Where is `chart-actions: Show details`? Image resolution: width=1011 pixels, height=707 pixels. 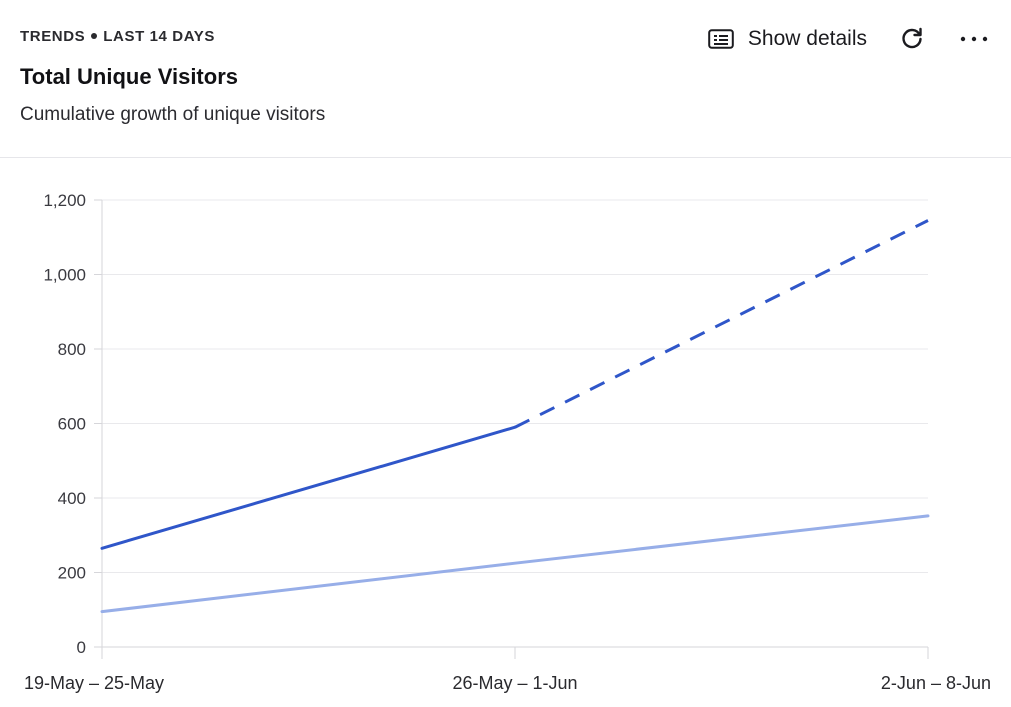
chart-actions: Show details is located at coordinates (848, 39).